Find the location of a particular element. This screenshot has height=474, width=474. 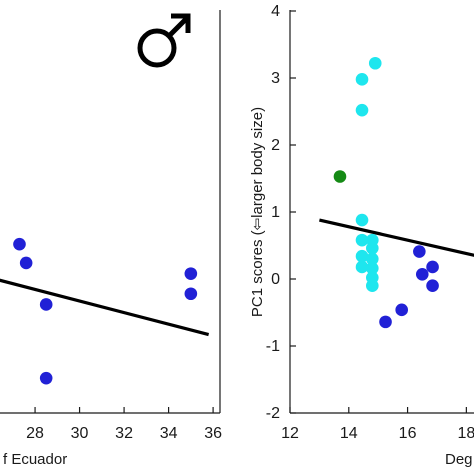

left-trendline-layer is located at coordinates (105, 307).